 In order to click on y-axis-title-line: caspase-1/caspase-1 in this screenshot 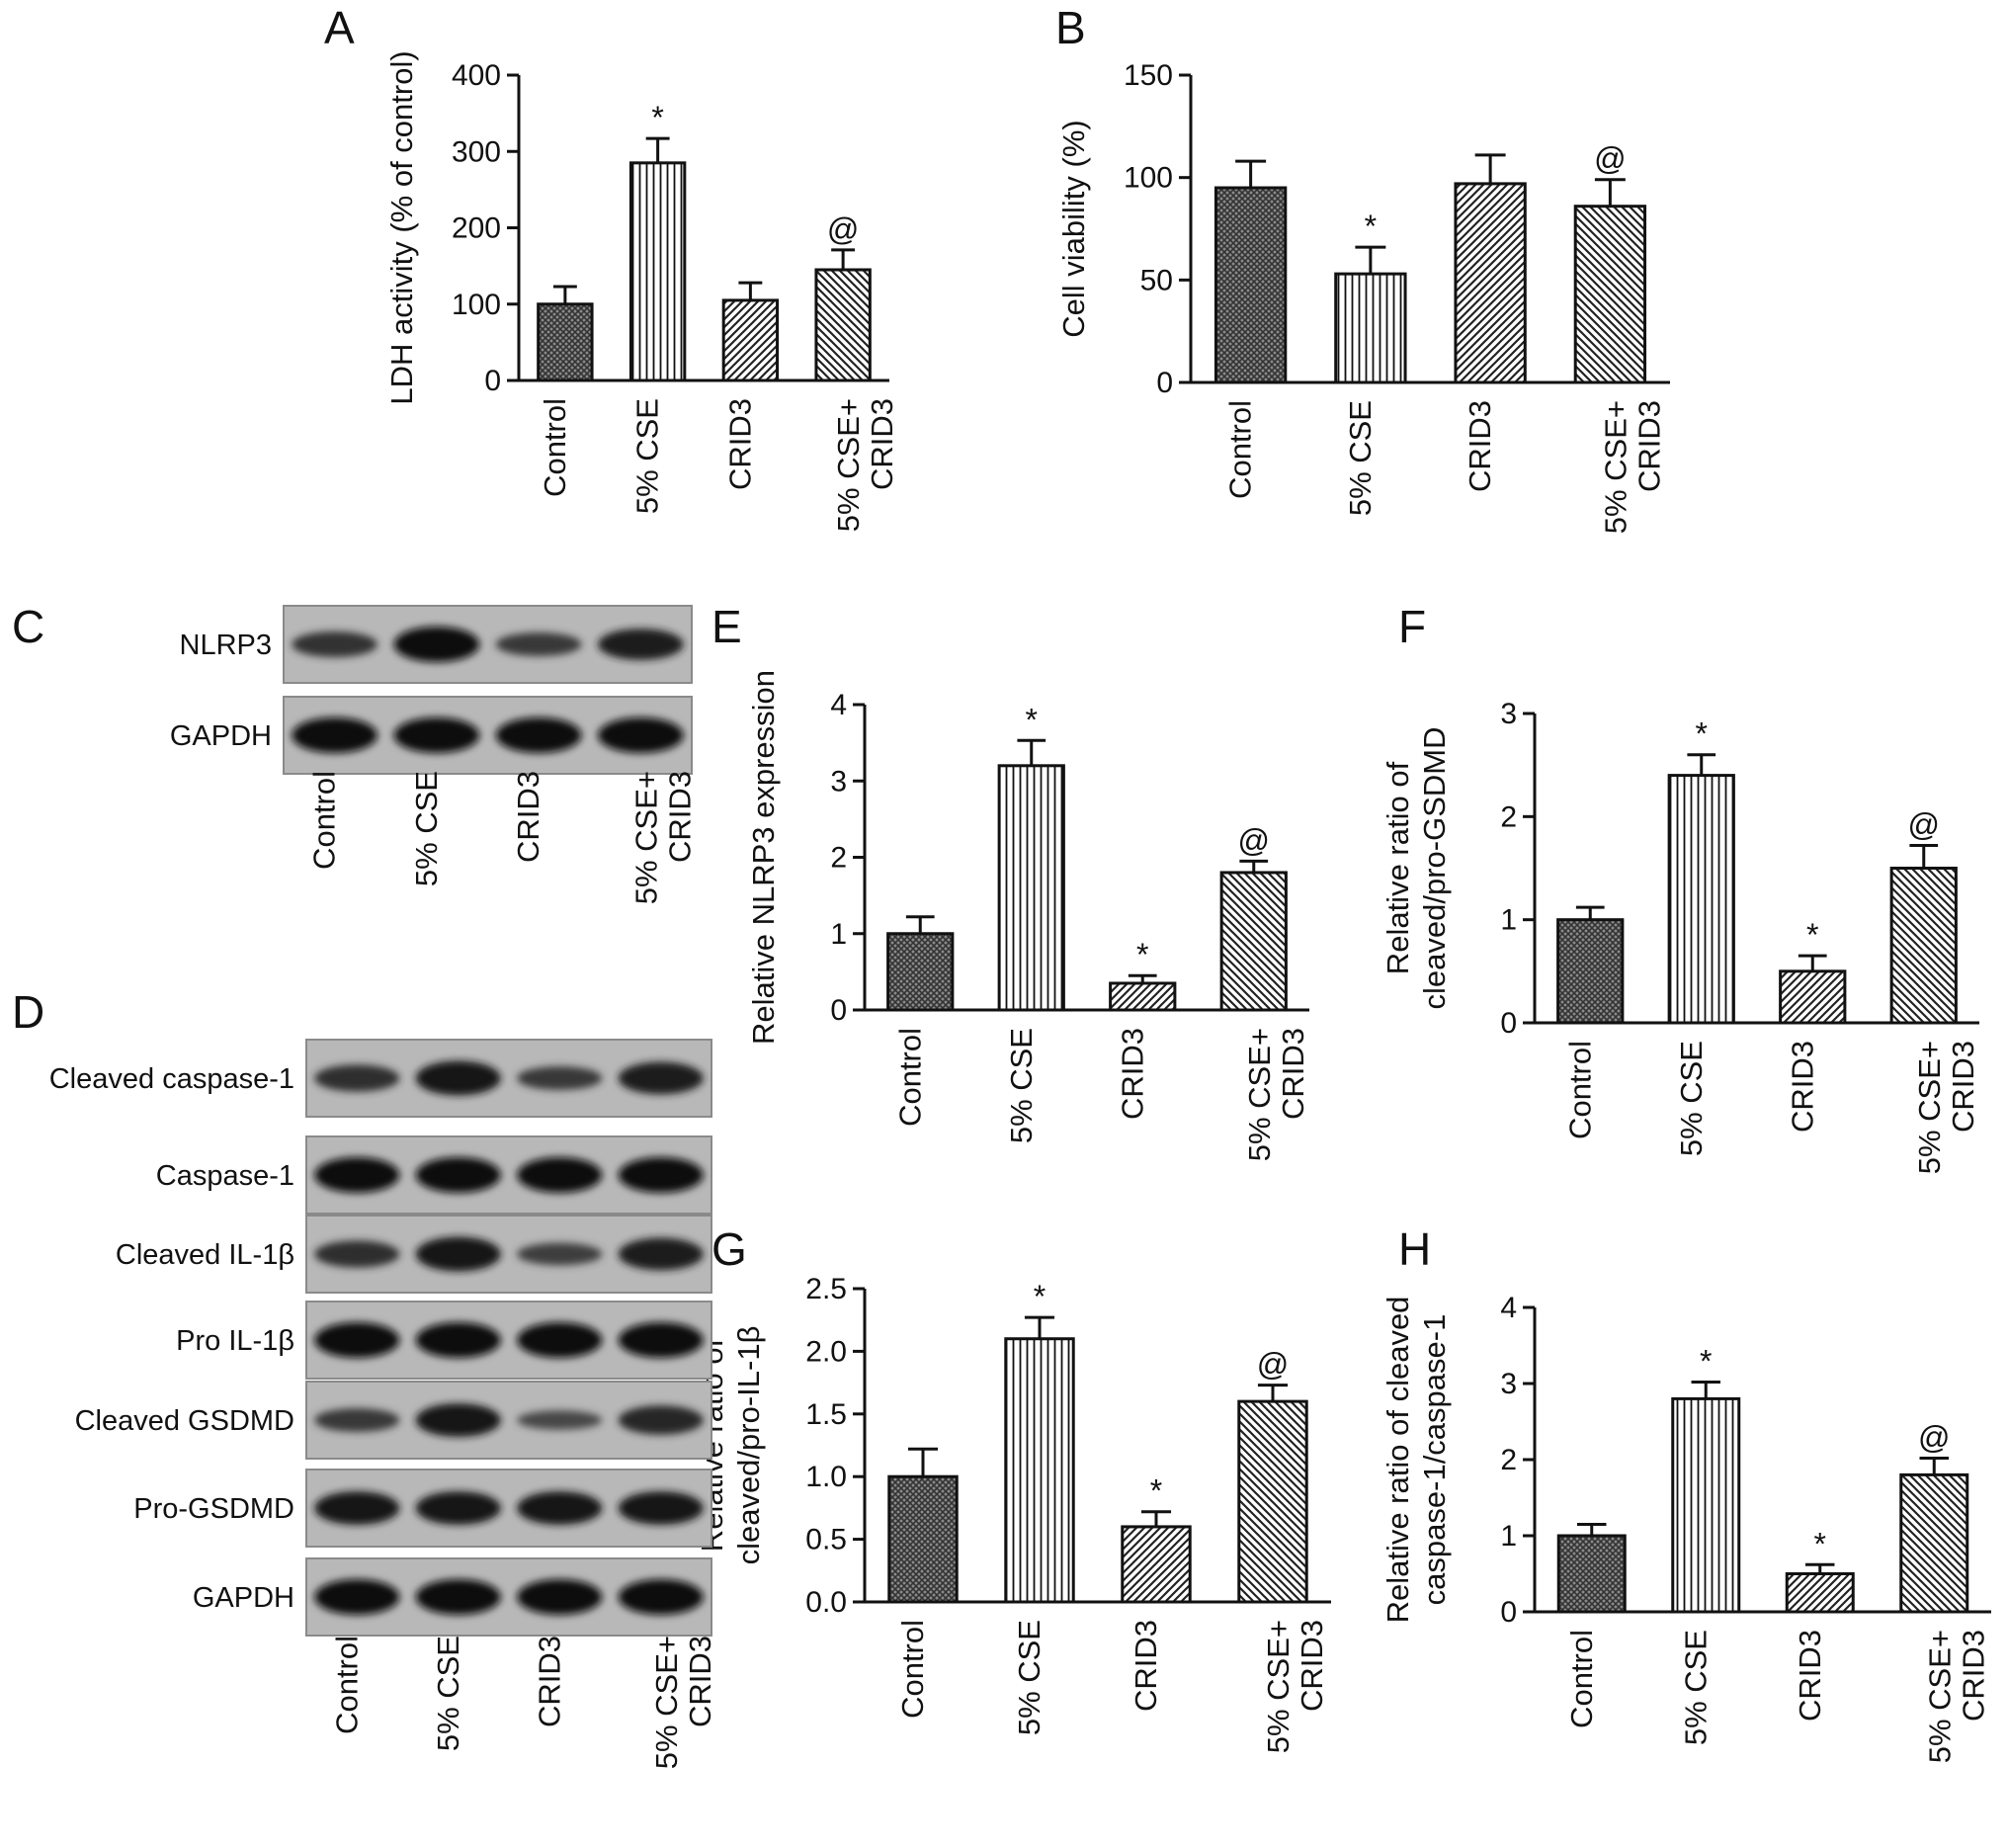, I will do `click(1434, 1460)`.